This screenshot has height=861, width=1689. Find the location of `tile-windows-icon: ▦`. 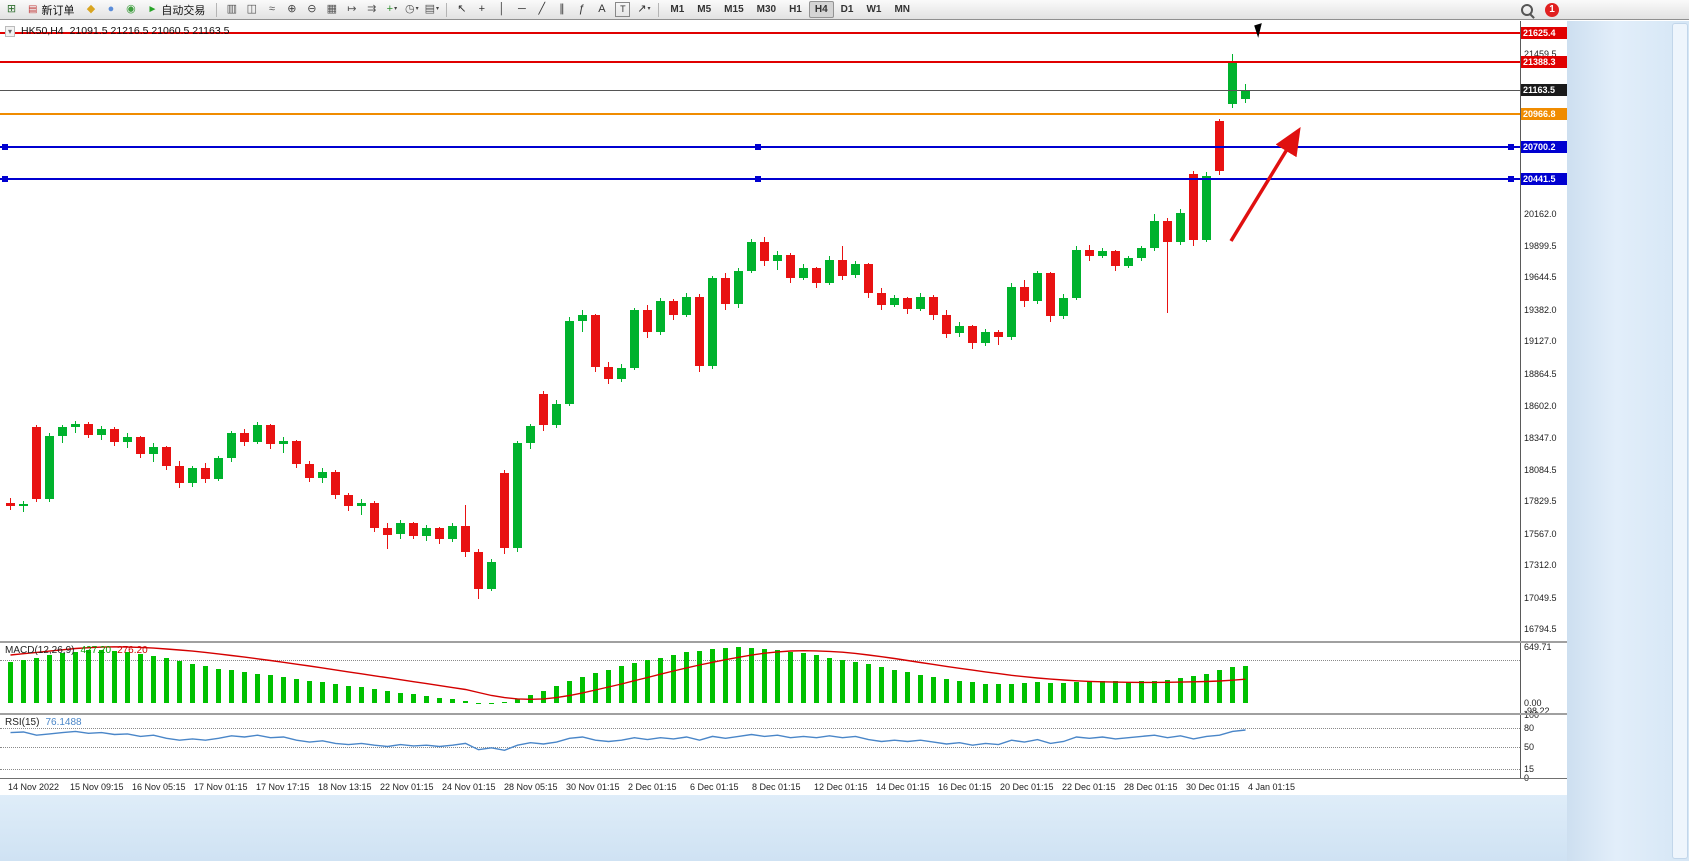

tile-windows-icon: ▦ is located at coordinates (332, 9).